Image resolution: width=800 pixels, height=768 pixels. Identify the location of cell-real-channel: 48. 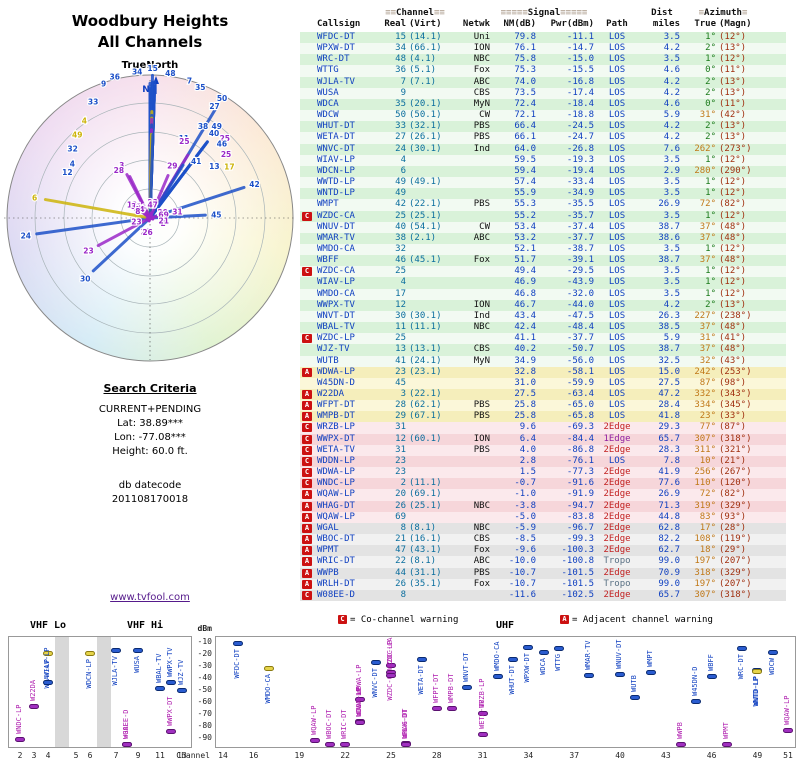
(400, 59).